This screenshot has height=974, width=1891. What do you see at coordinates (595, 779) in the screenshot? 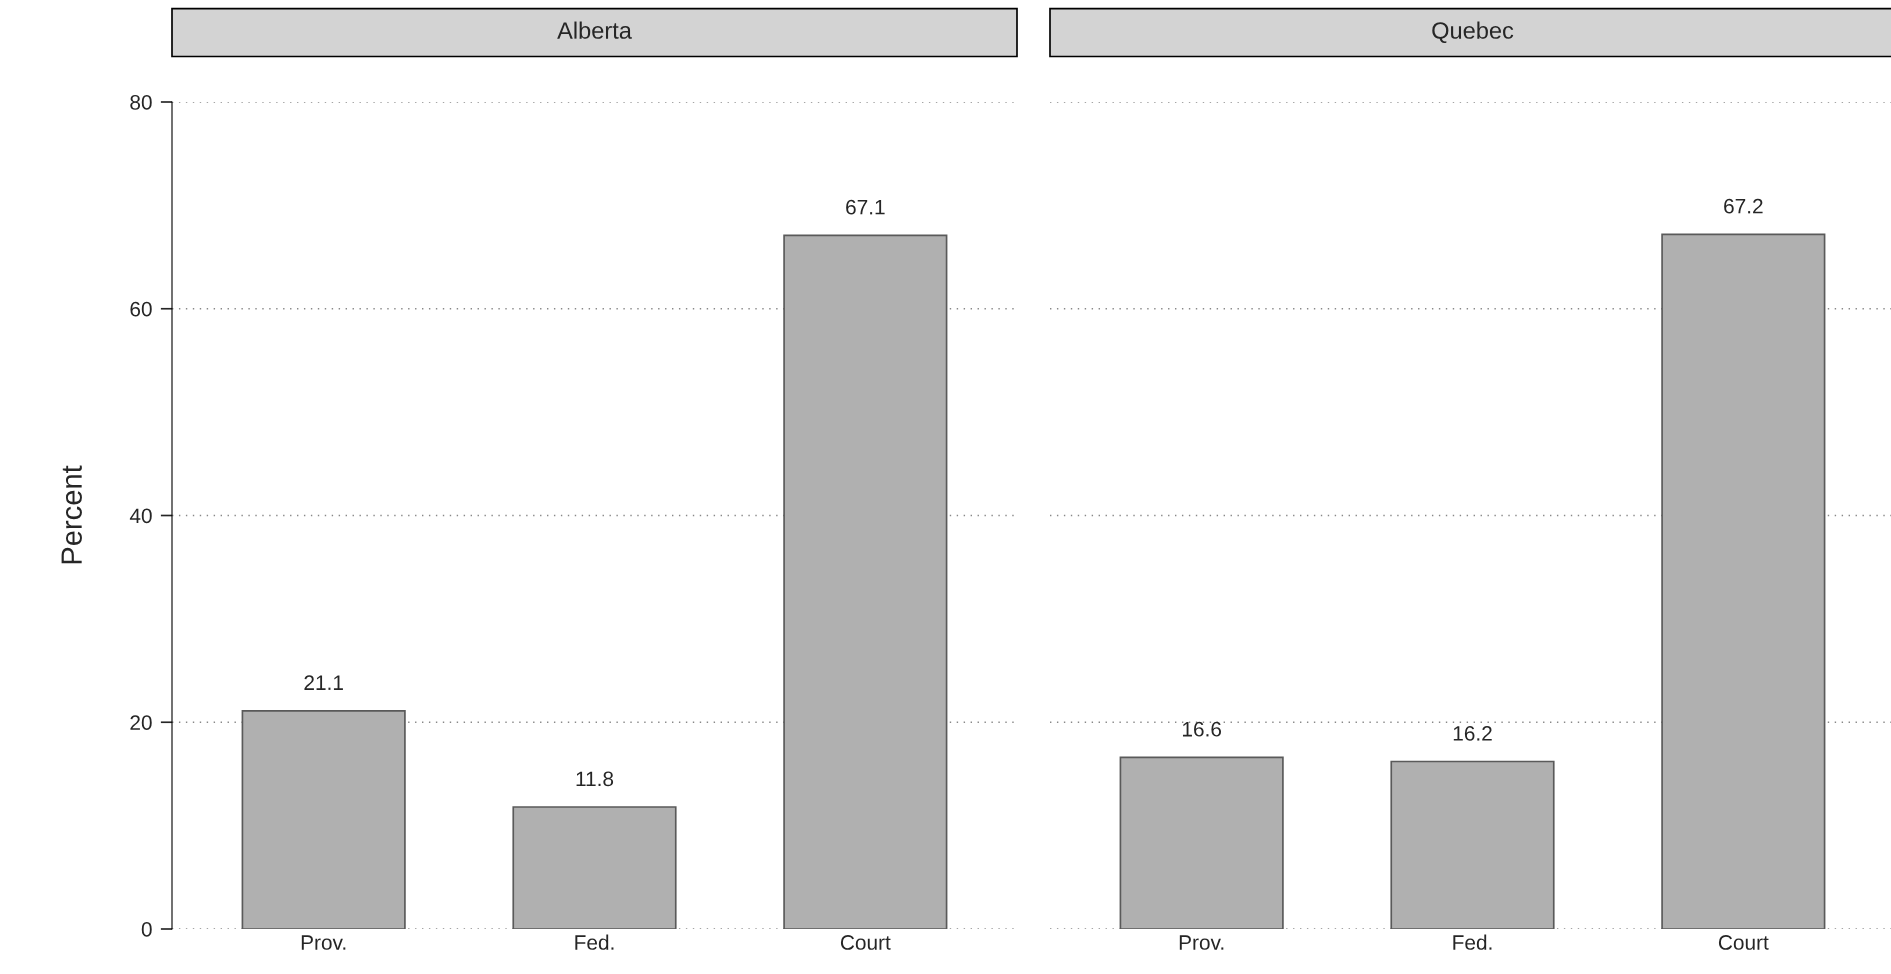
I see `data-label: 11.8` at bounding box center [595, 779].